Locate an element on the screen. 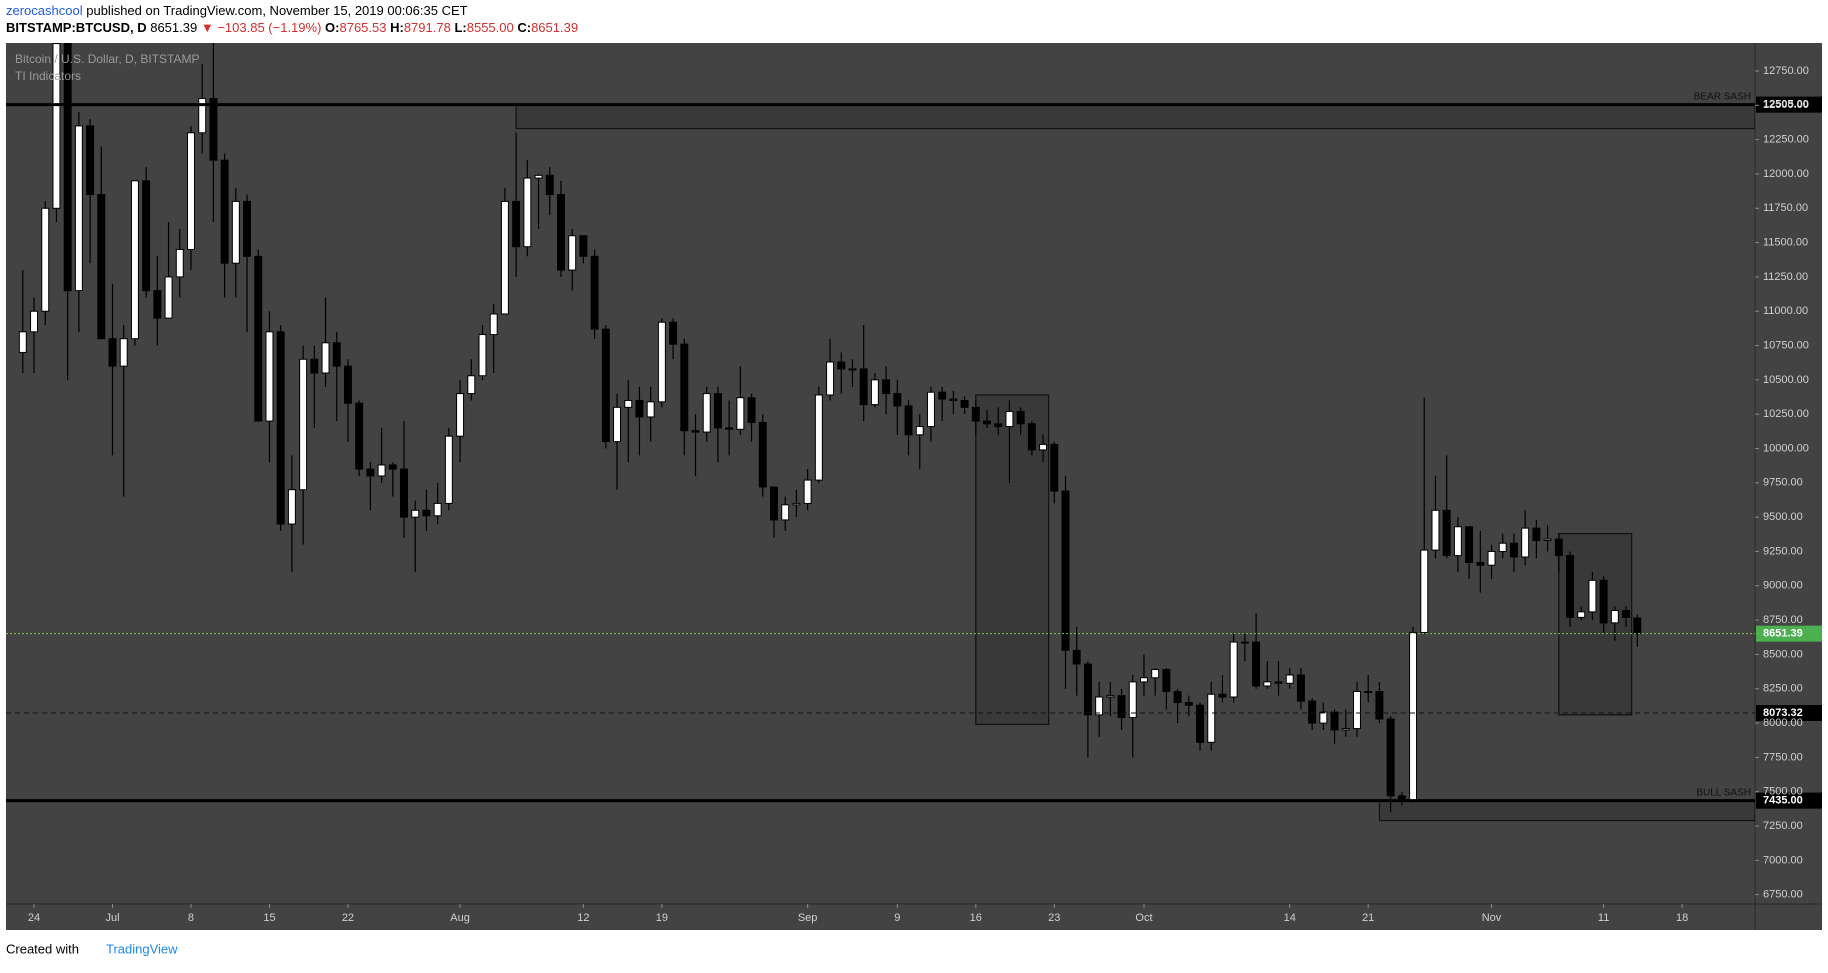 The width and height of the screenshot is (1828, 973). high: 8791.78 is located at coordinates (427, 27).